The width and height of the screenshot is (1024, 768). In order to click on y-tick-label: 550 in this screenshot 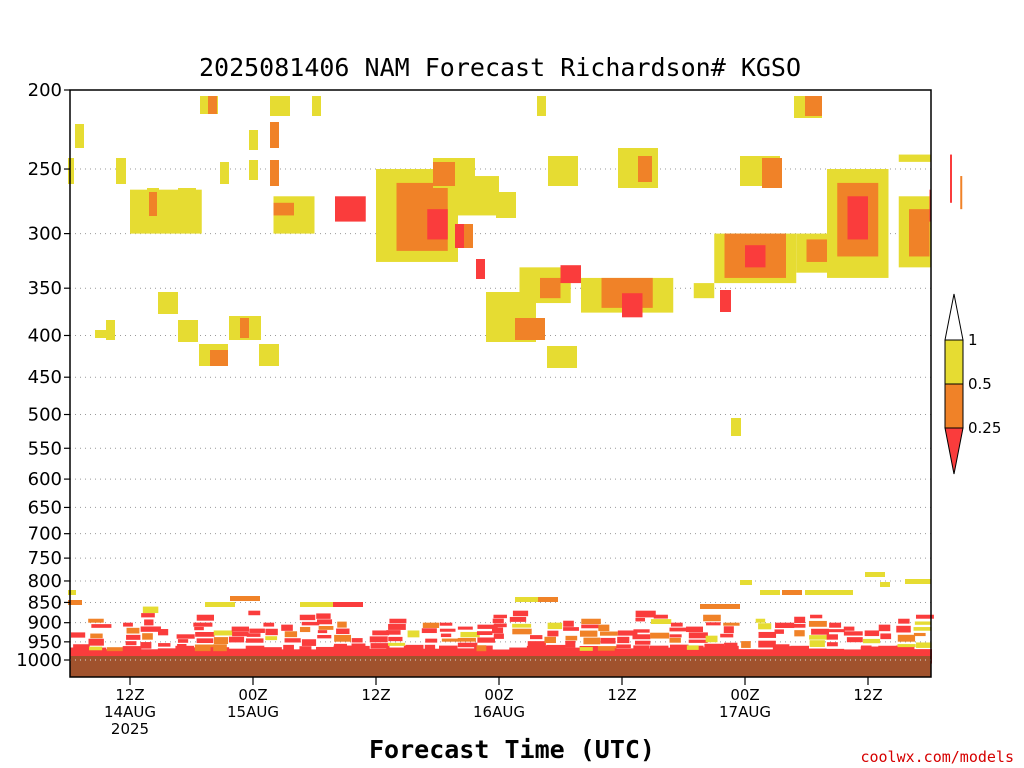, I will do `click(45, 448)`.